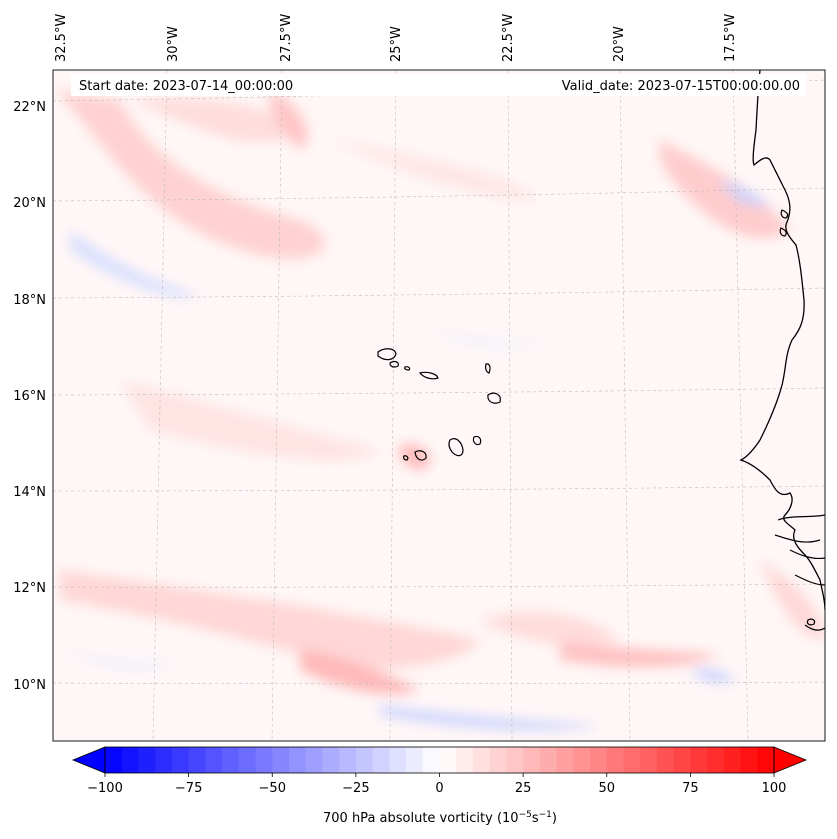 The height and width of the screenshot is (839, 837). I want to click on colorbar-tick-label: −25, so click(355, 788).